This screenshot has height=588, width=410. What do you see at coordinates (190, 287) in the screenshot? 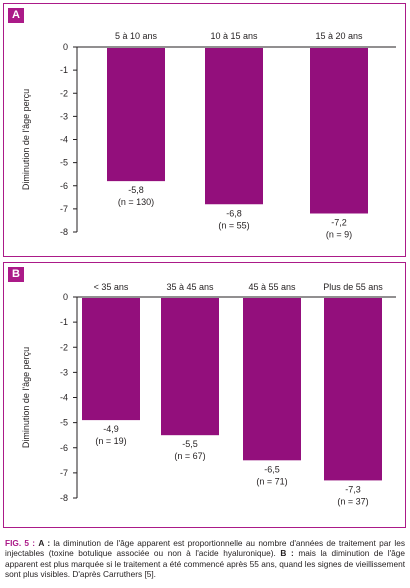
I see `category-label: 35 à 45 ans` at bounding box center [190, 287].